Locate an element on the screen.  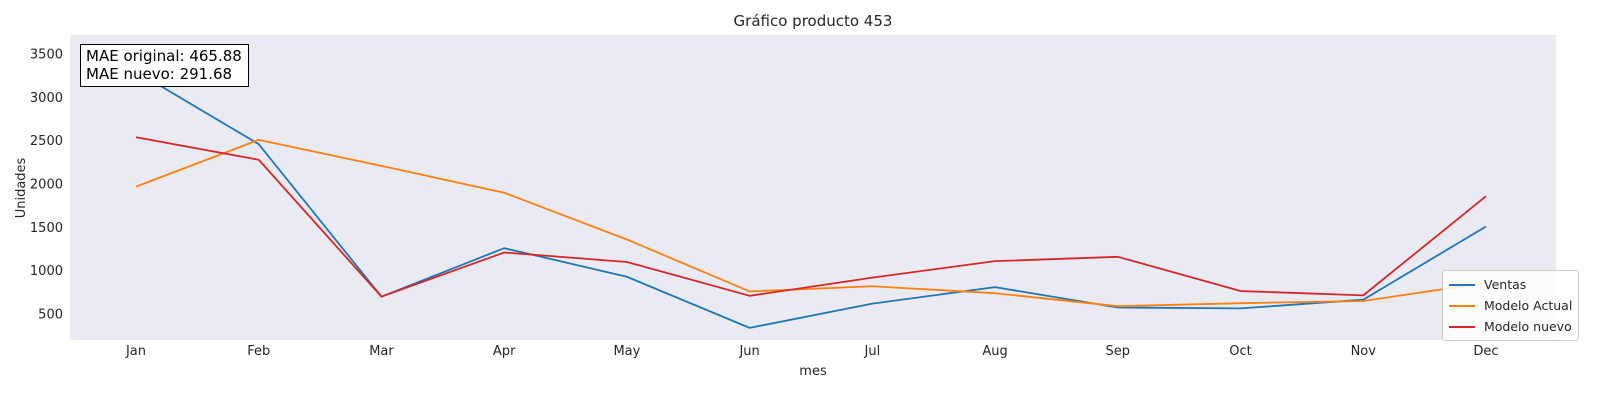
y-tick-1500: 1500 is located at coordinates (46, 228).